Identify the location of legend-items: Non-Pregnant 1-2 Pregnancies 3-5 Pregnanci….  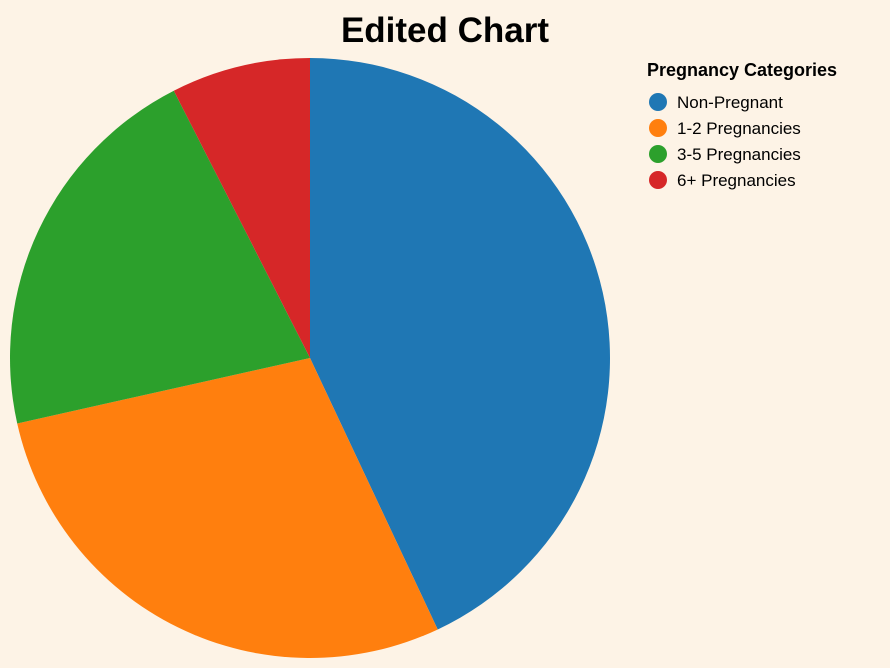
(725, 141).